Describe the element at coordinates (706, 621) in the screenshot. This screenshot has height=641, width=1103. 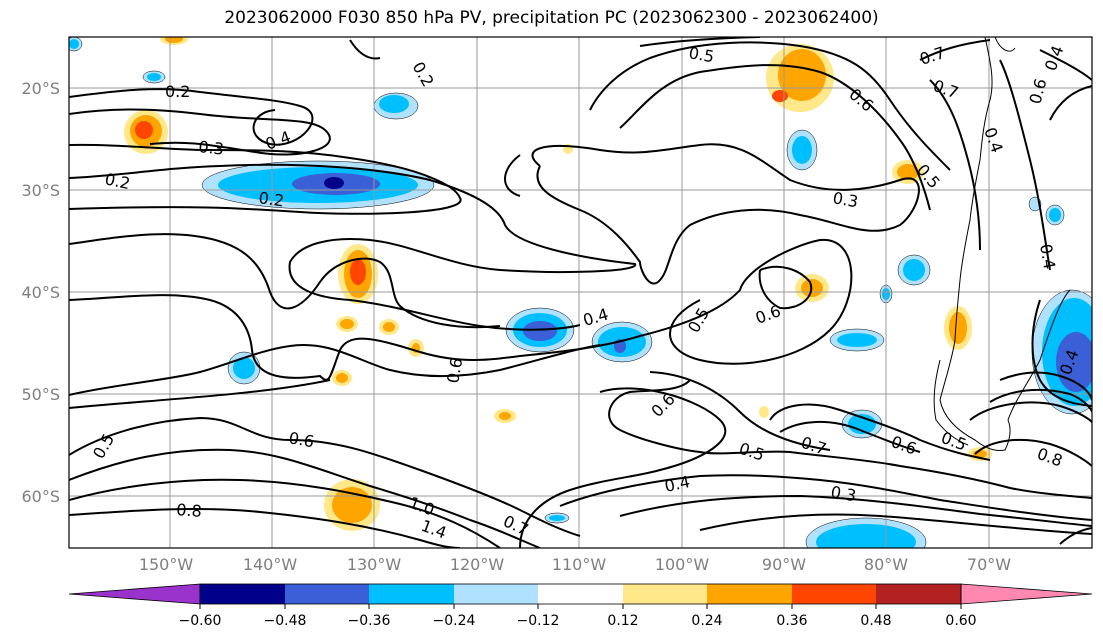
I see `colorbar-label: 0.24` at that location.